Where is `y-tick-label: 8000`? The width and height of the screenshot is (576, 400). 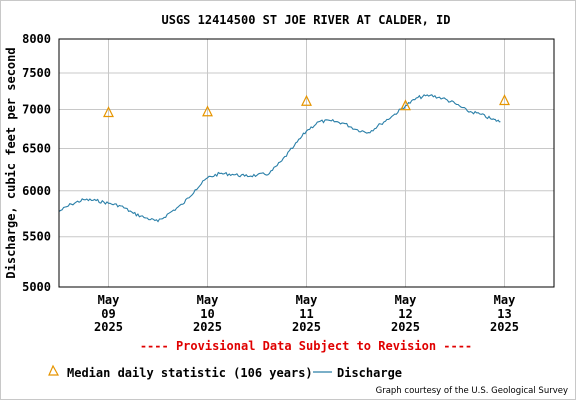
y-tick-label: 8000 is located at coordinates (36, 39).